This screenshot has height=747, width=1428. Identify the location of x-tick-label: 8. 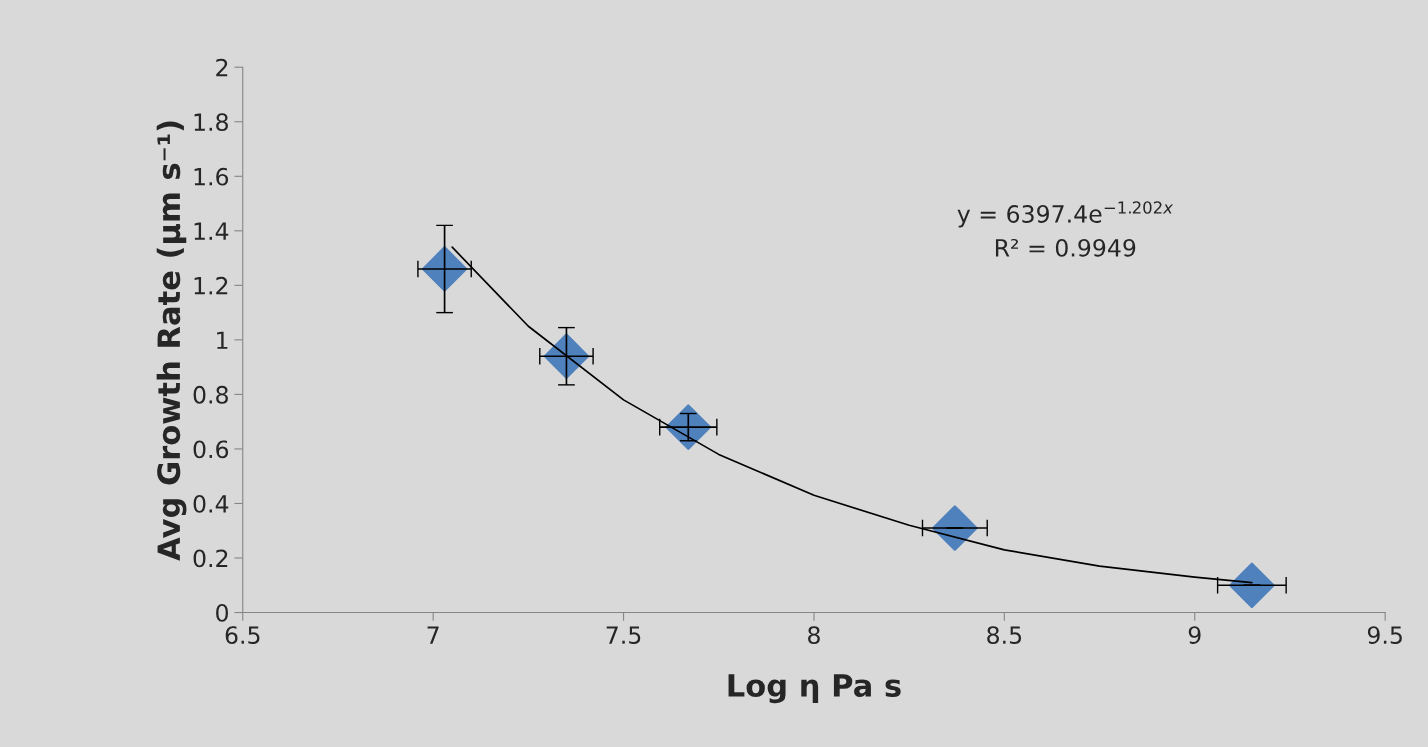
(814, 635).